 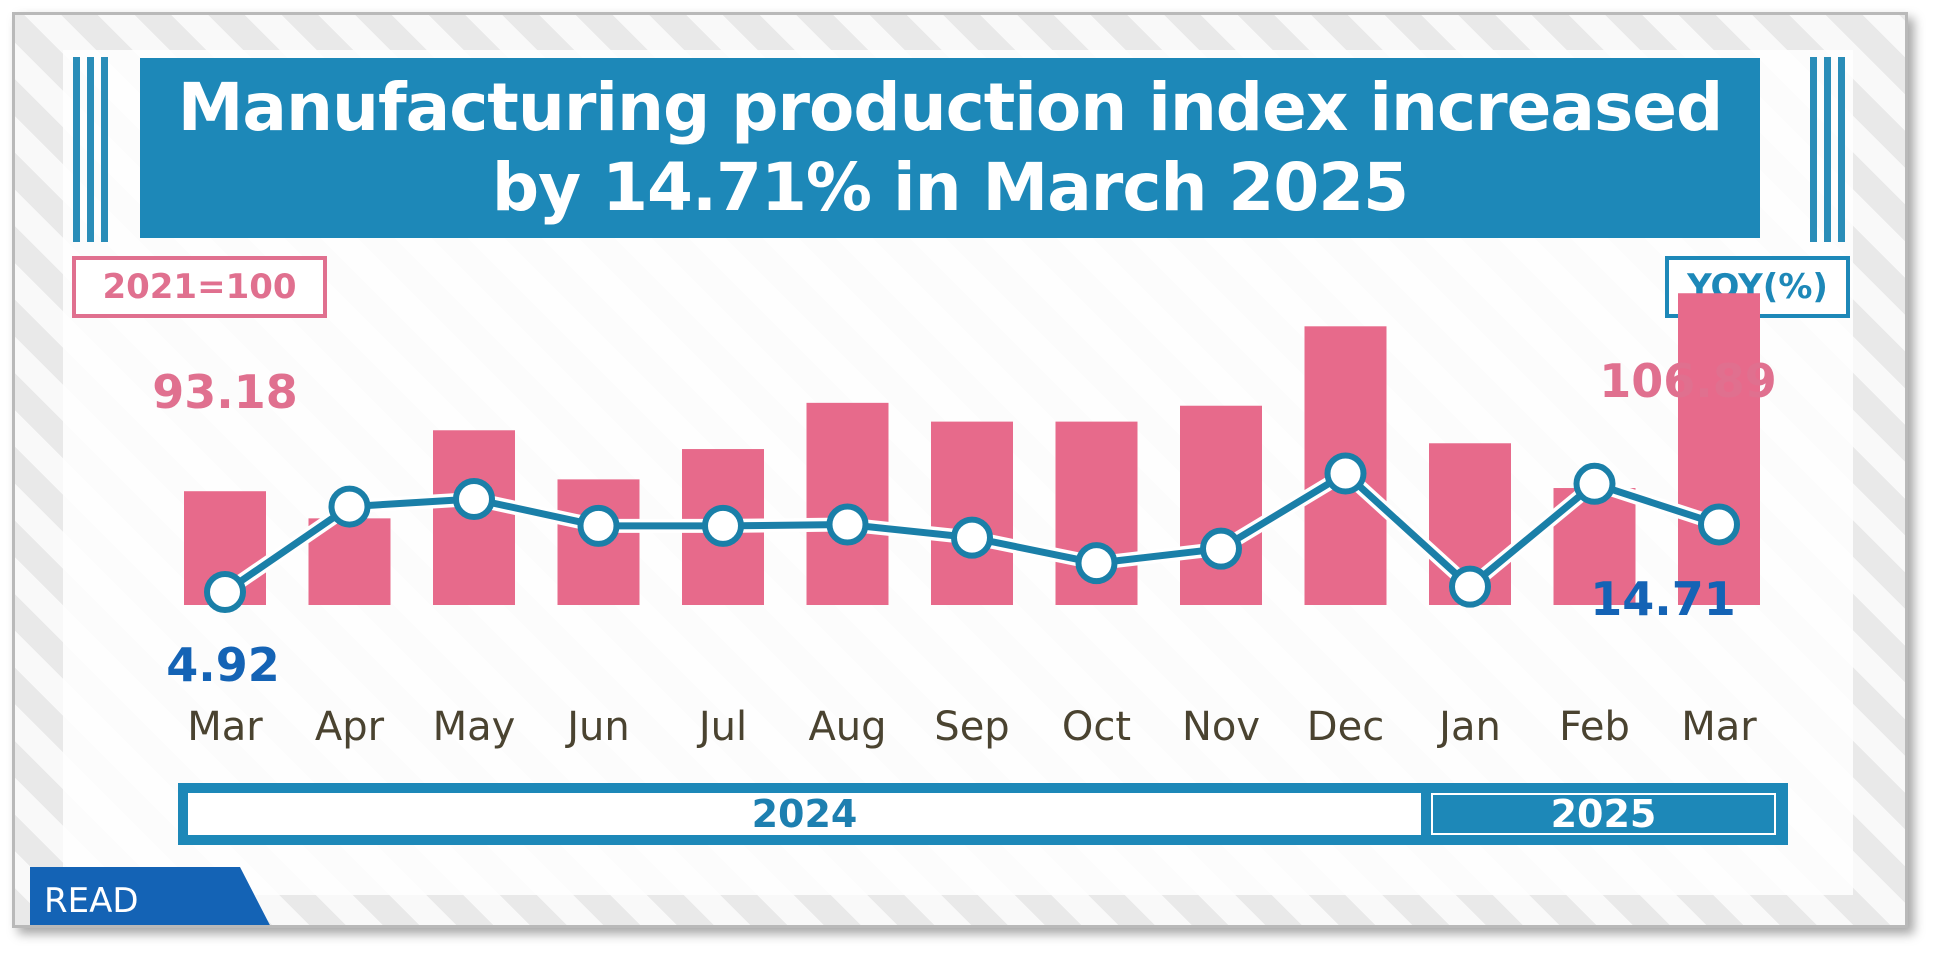 I want to click on year-bar: 2024 2025, so click(x=983, y=814).